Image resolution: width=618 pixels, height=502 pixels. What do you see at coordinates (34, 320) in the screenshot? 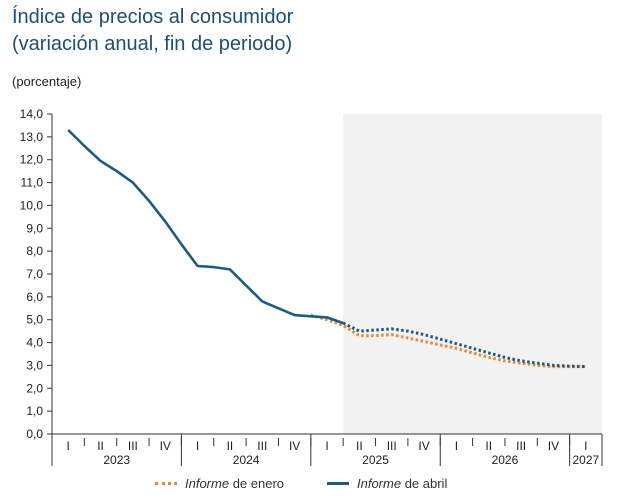
I see `y-tick-label: 5,0` at bounding box center [34, 320].